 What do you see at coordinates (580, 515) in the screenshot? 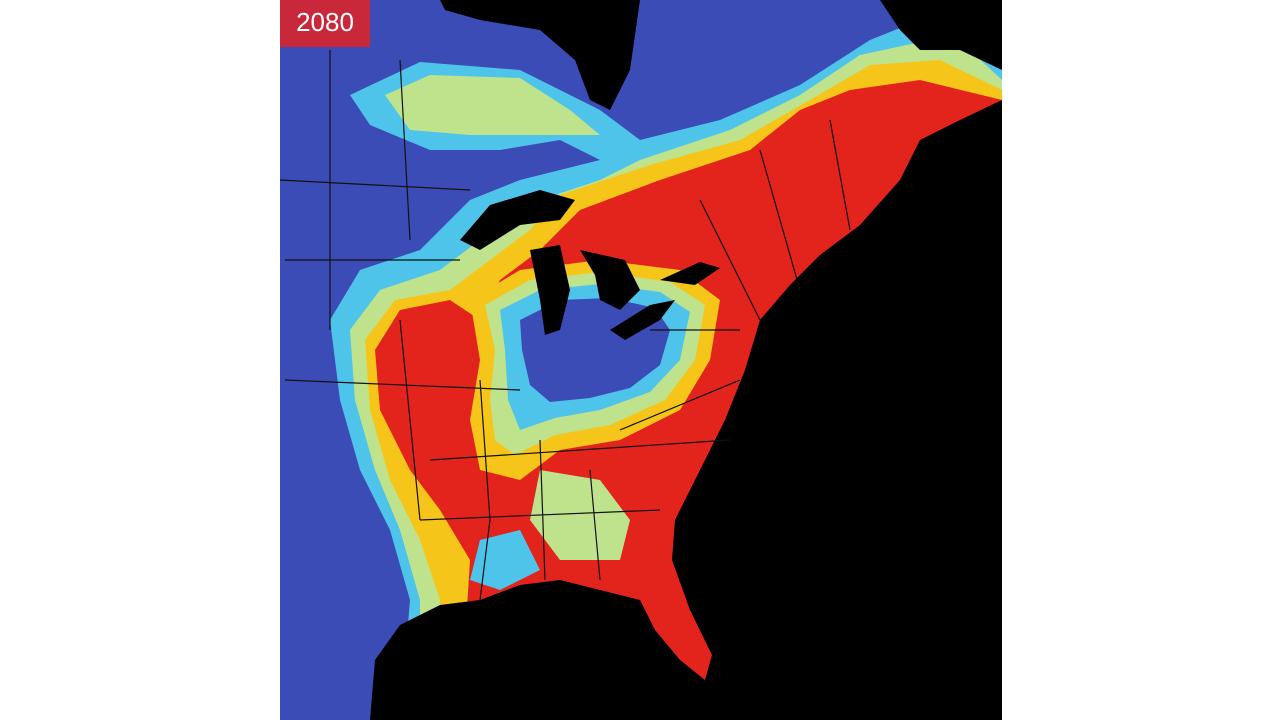
I see `zone-south-green` at bounding box center [580, 515].